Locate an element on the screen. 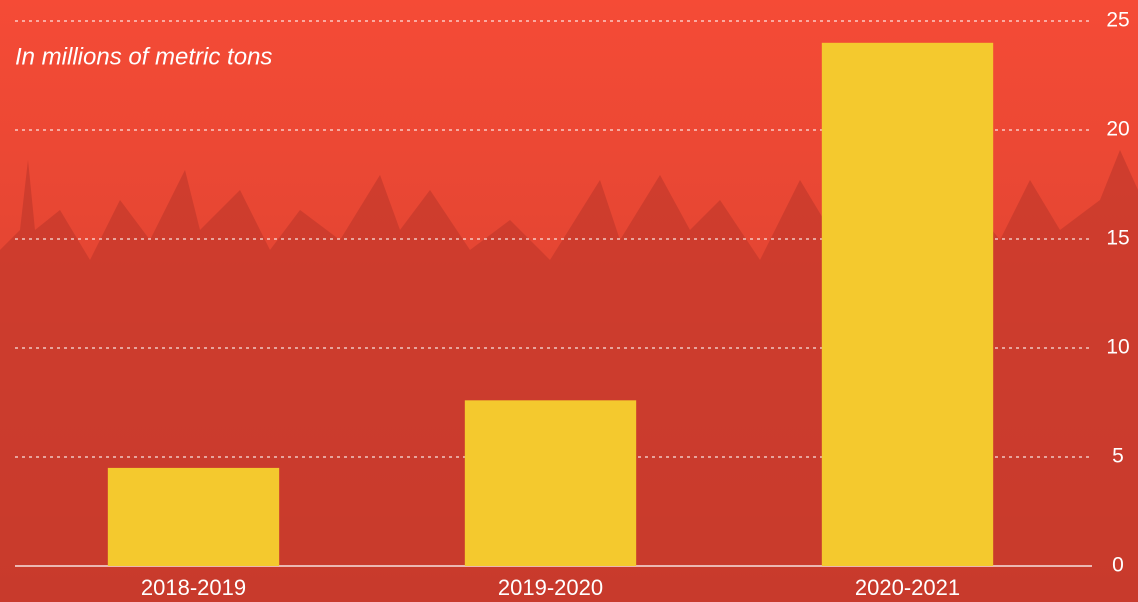  y-tick-label: 10 is located at coordinates (1117, 347).